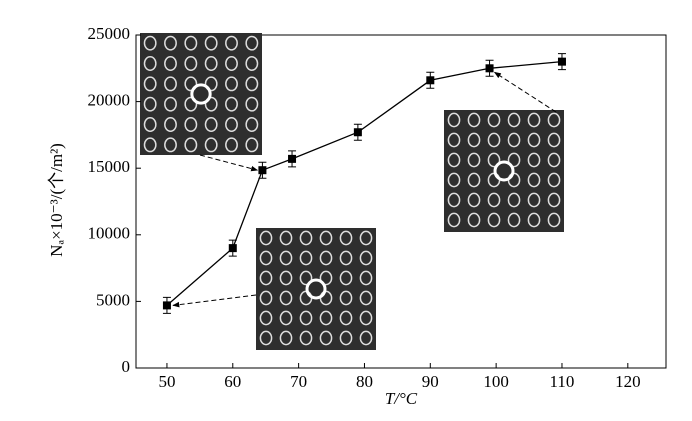 This screenshot has height=421, width=692. What do you see at coordinates (109, 100) in the screenshot?
I see `y-tick-label: 20000` at bounding box center [109, 100].